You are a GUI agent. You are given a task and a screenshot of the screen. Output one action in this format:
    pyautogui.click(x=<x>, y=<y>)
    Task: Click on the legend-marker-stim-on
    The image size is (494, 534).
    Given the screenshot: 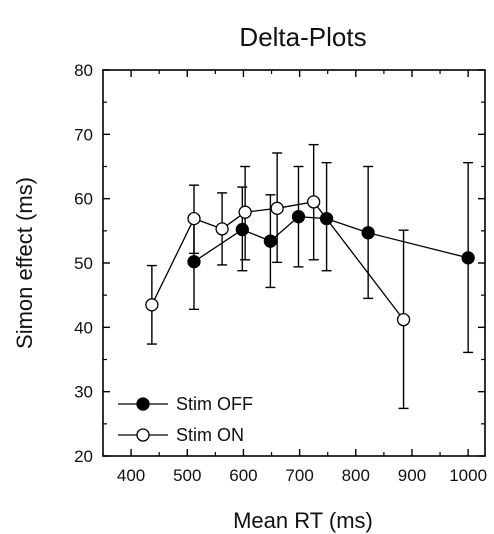 What is the action you would take?
    pyautogui.click(x=143, y=435)
    